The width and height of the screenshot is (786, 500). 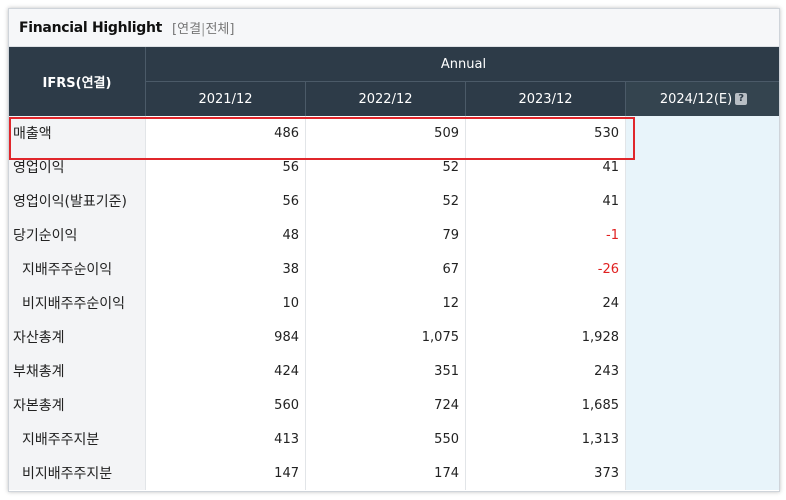 I want to click on value-cell: 1,928, so click(x=546, y=337).